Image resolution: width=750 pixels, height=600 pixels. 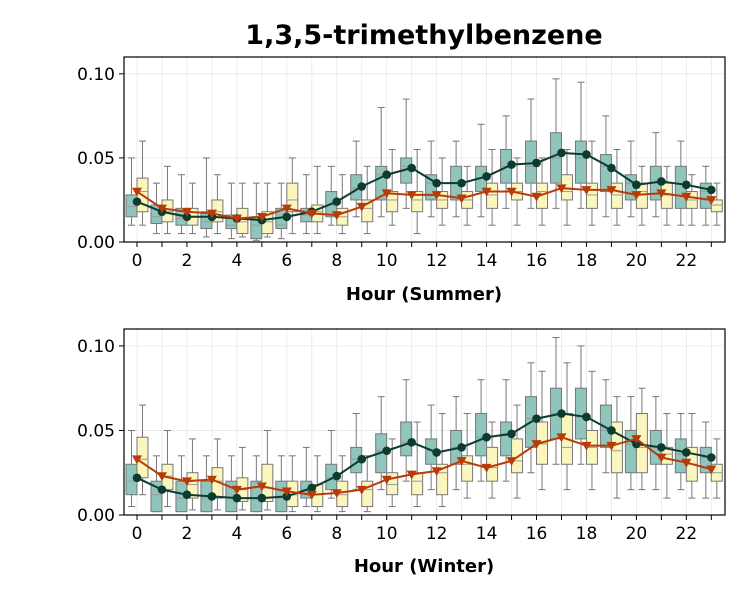 I want to click on x-tick-label: 4, so click(x=236, y=261).